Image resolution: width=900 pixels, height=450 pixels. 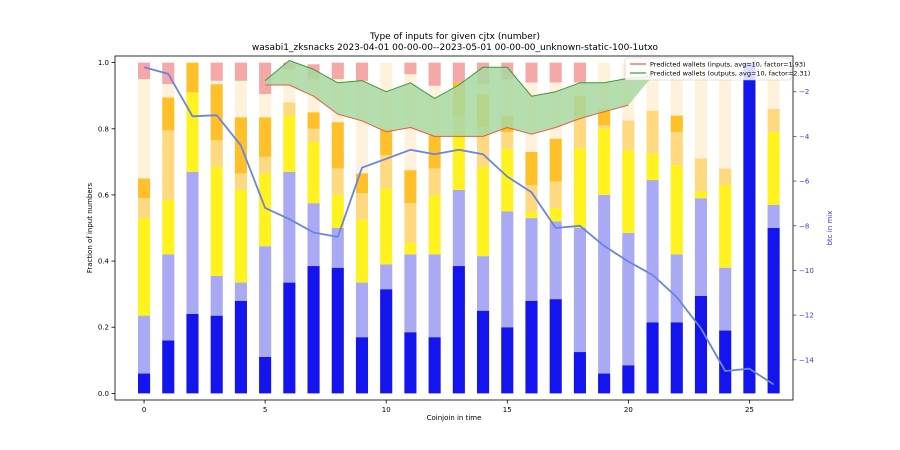 What do you see at coordinates (804, 92) in the screenshot?
I see `right-tick-label--2: −2` at bounding box center [804, 92].